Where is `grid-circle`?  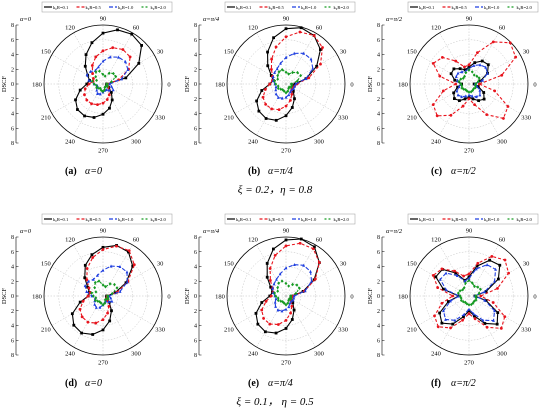 grid-circle is located at coordinates (286, 84).